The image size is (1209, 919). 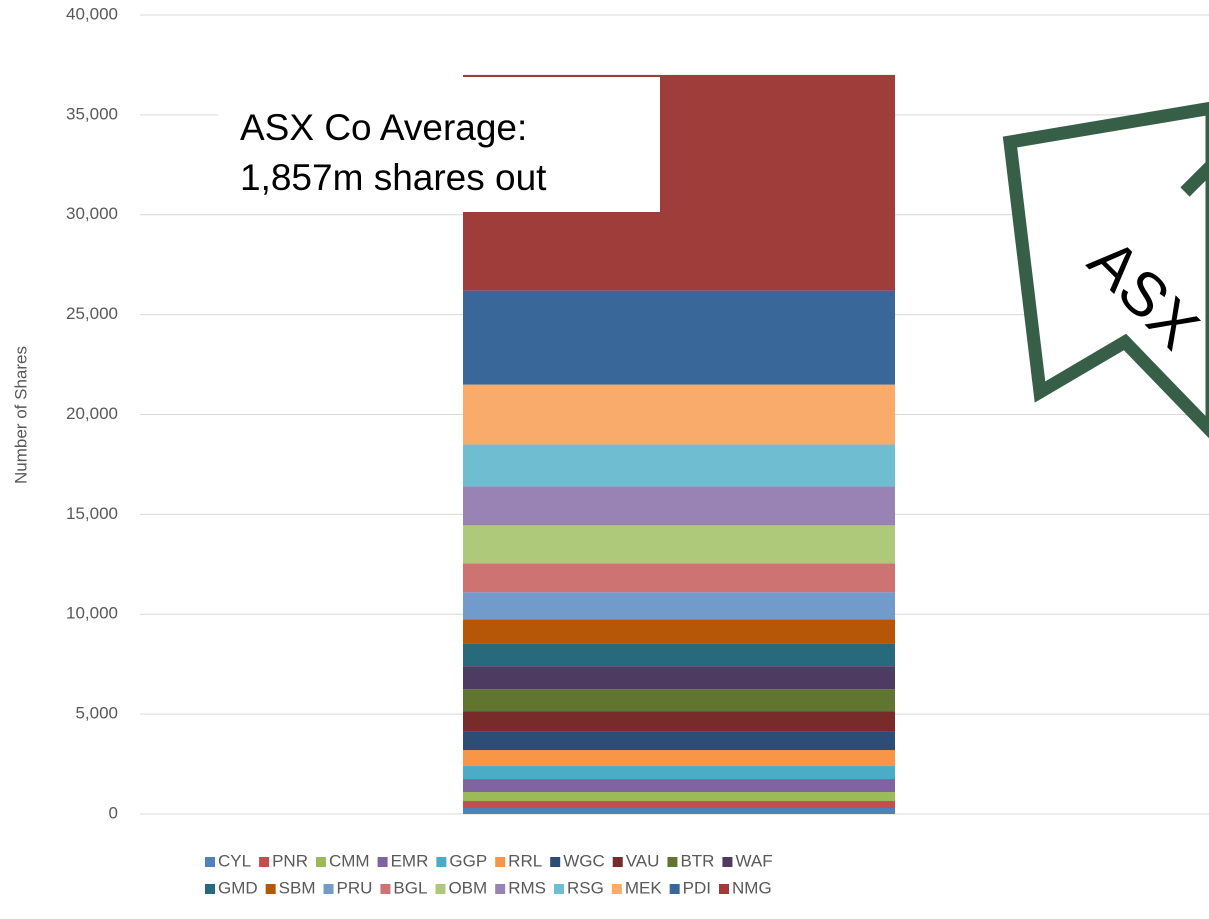 What do you see at coordinates (92, 313) in the screenshot?
I see `y-tick-label: 25,000` at bounding box center [92, 313].